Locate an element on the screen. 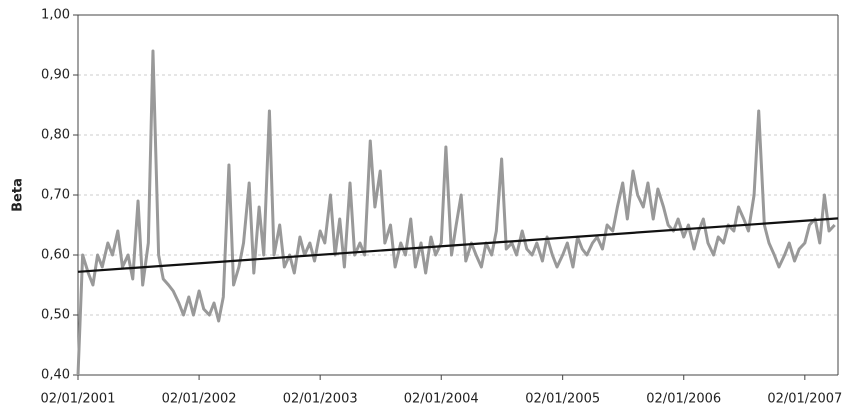 The height and width of the screenshot is (412, 844). y-axis-label: Beta is located at coordinates (18, 195).